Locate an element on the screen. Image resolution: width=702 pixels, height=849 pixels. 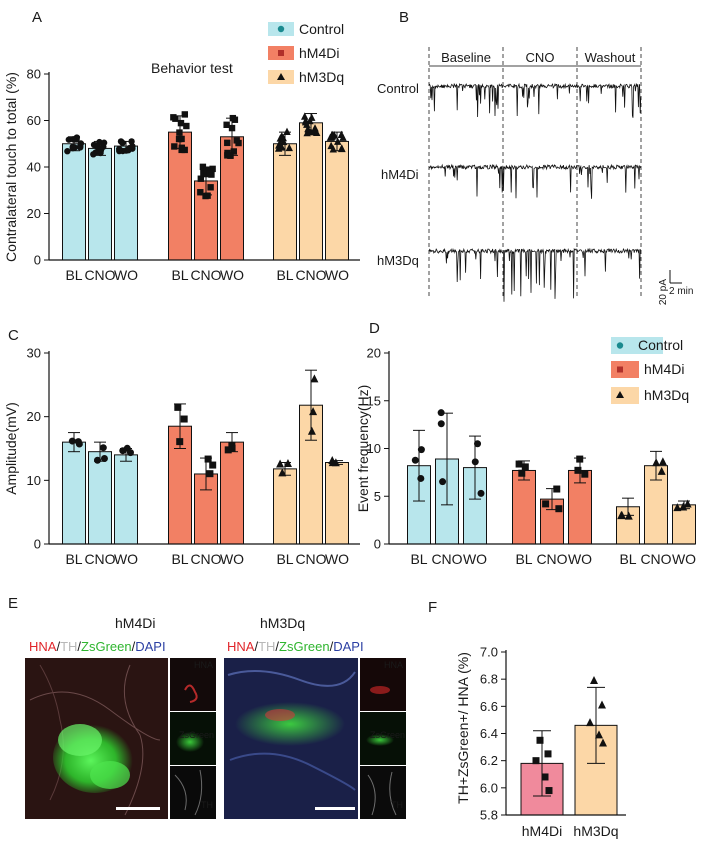
panel-letter-f: F is located at coordinates (432, 607).